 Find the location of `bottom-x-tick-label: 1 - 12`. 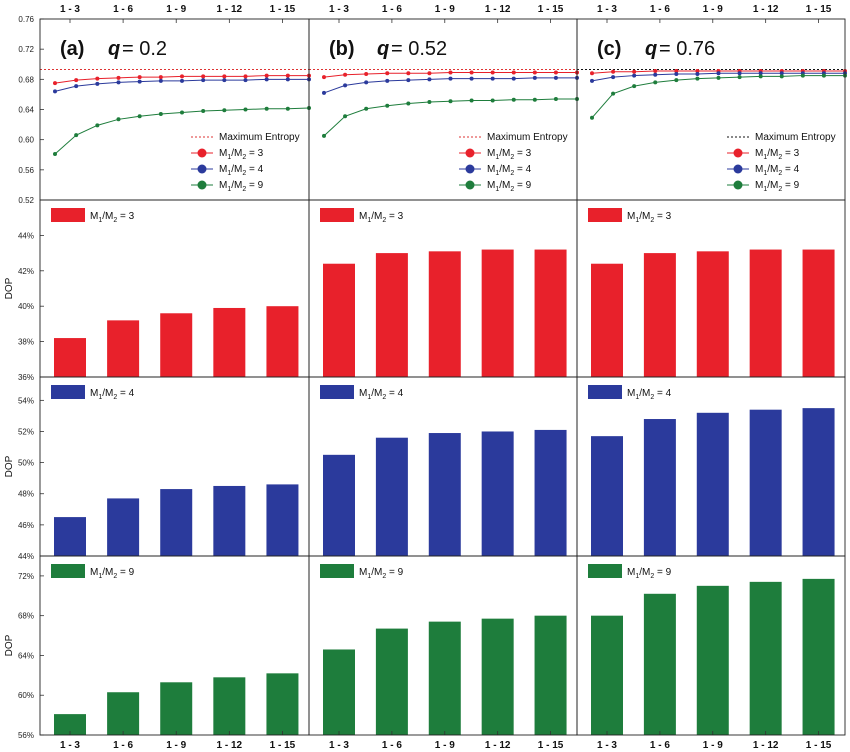

bottom-x-tick-label: 1 - 12 is located at coordinates (230, 745).